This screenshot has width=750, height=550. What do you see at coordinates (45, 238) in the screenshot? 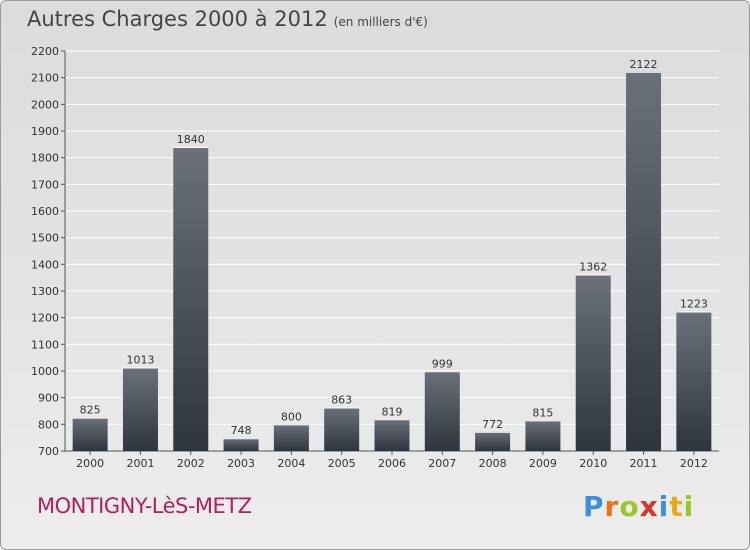
I see `y-tick-label: 1500` at bounding box center [45, 238].